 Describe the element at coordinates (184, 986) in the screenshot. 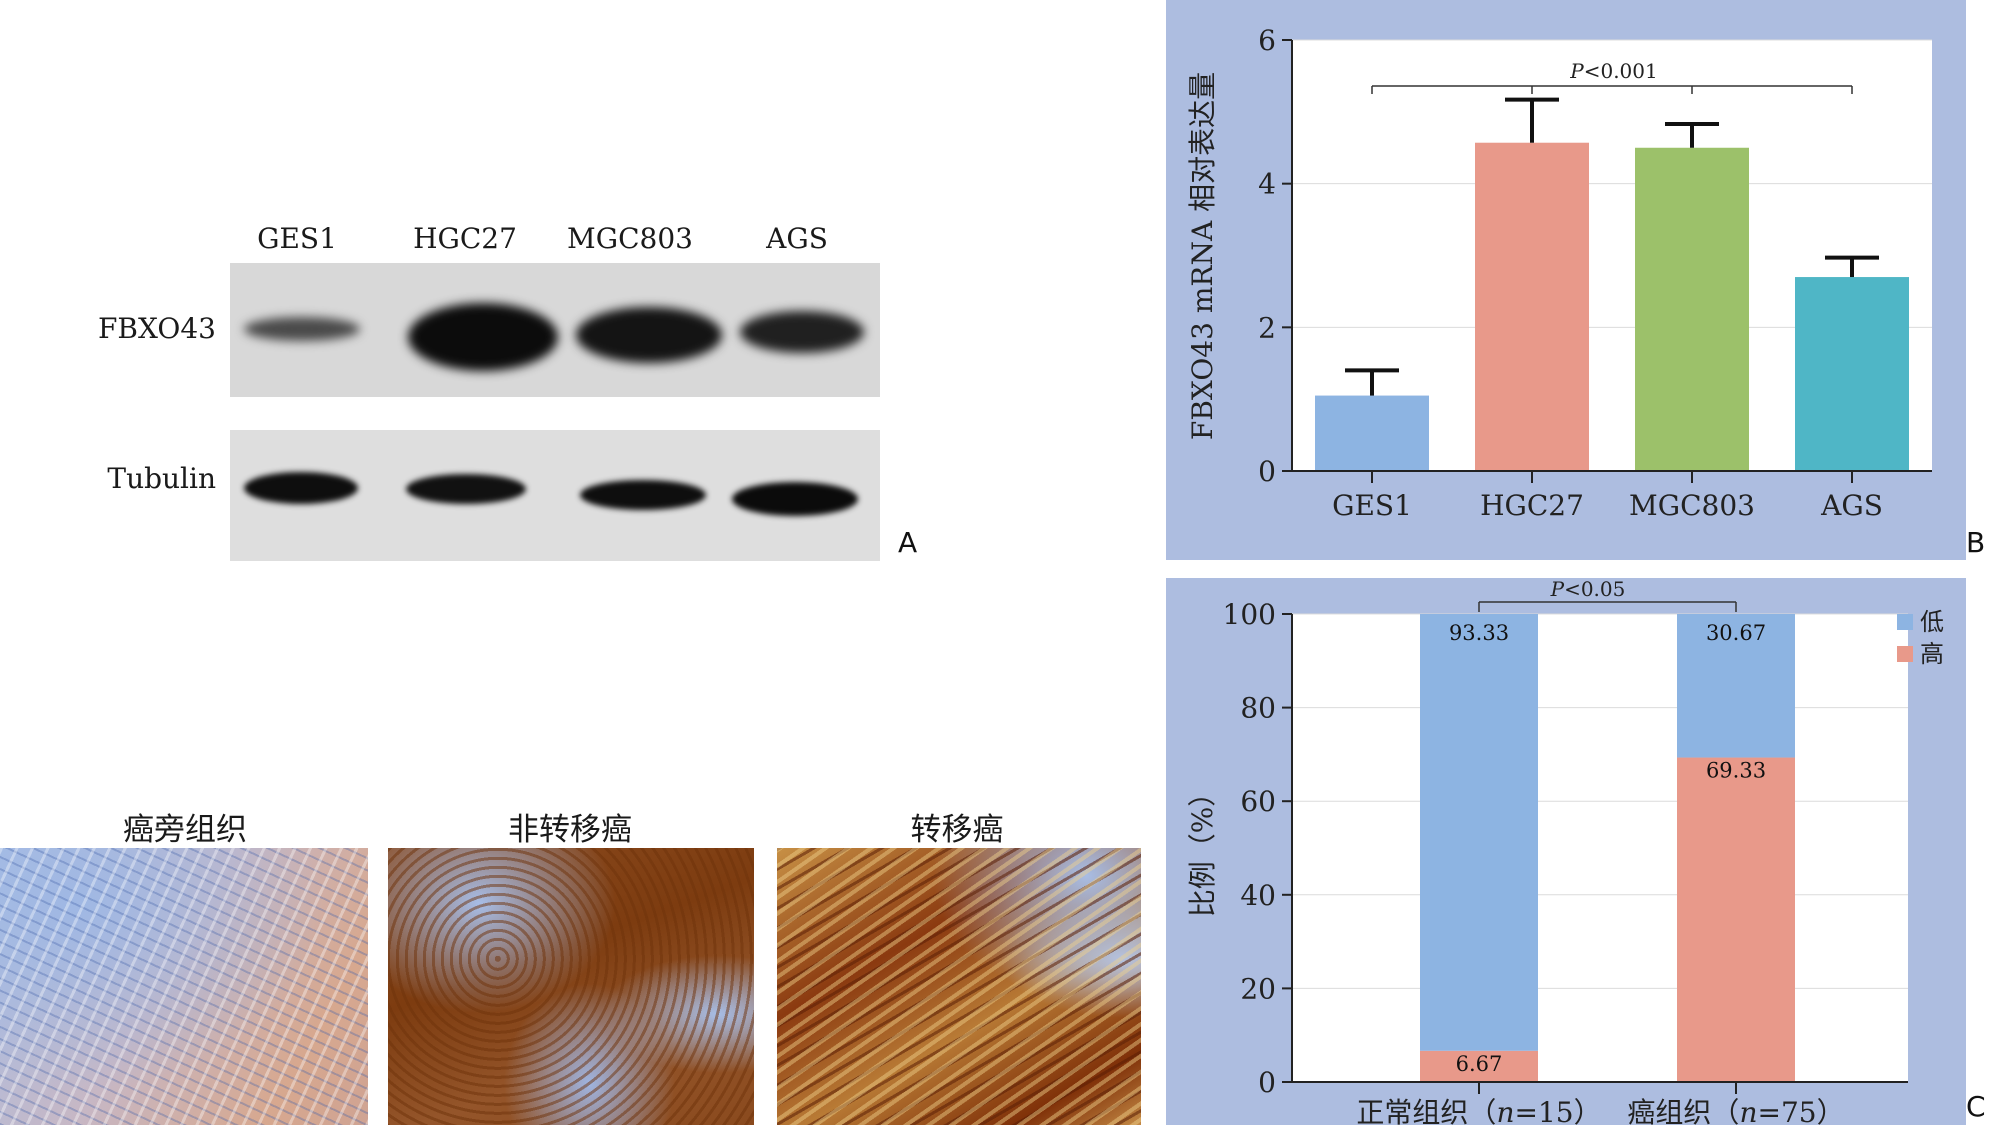

I see `ihc-image-adjacent` at that location.